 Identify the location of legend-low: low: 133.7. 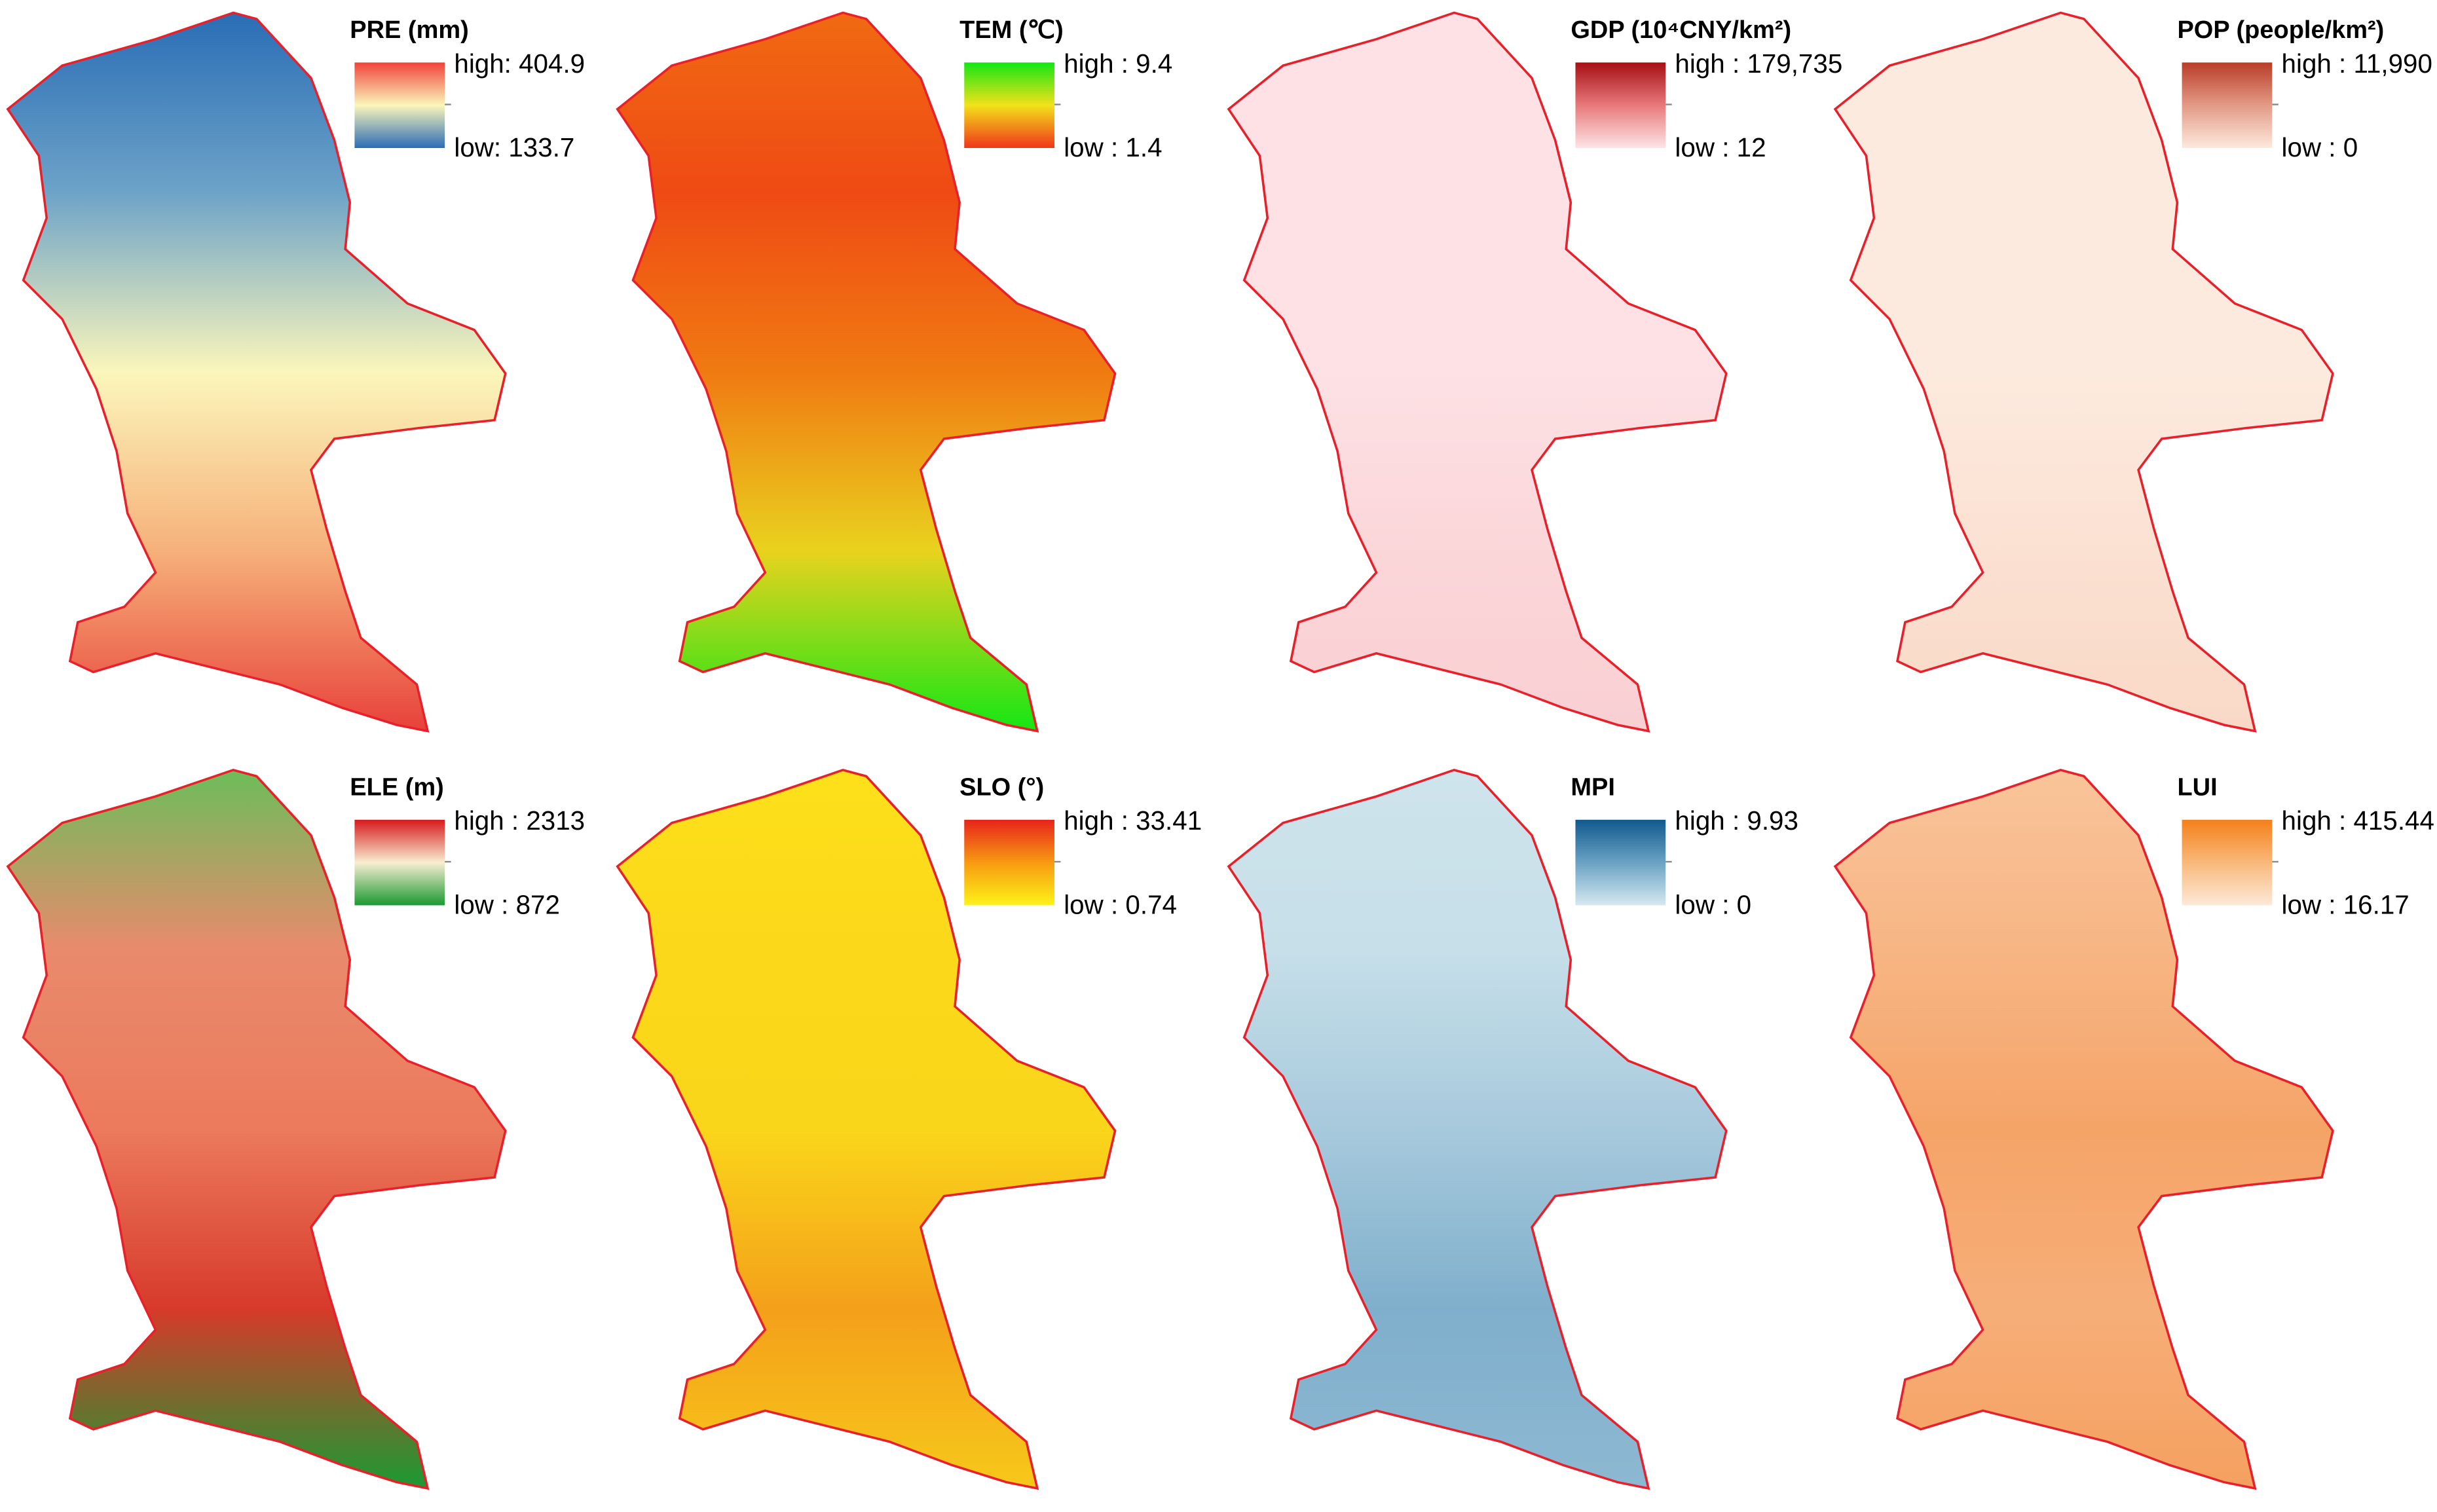
(514, 147).